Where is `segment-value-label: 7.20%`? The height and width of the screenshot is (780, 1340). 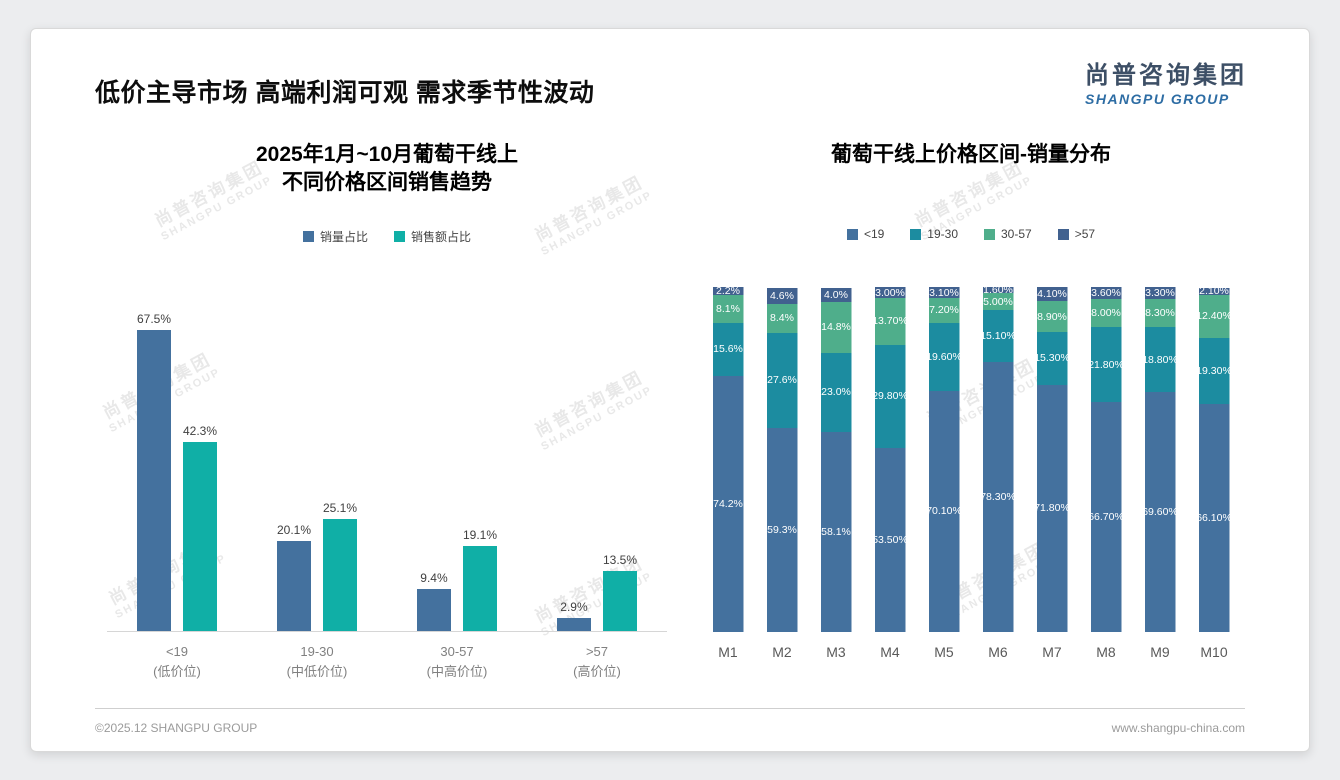 segment-value-label: 7.20% is located at coordinates (944, 310).